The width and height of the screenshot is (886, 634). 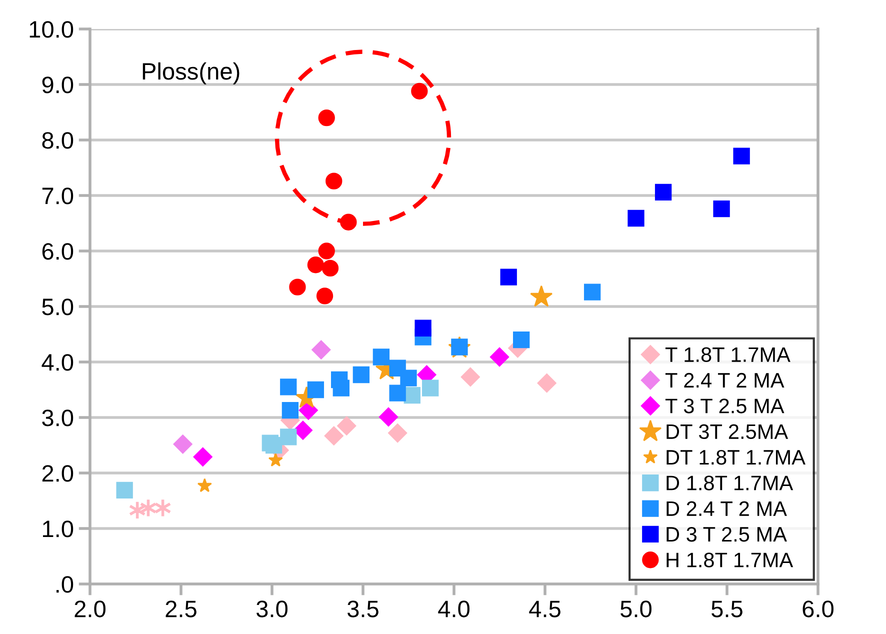 What do you see at coordinates (90, 609) in the screenshot?
I see `x-tick-label: 2.0` at bounding box center [90, 609].